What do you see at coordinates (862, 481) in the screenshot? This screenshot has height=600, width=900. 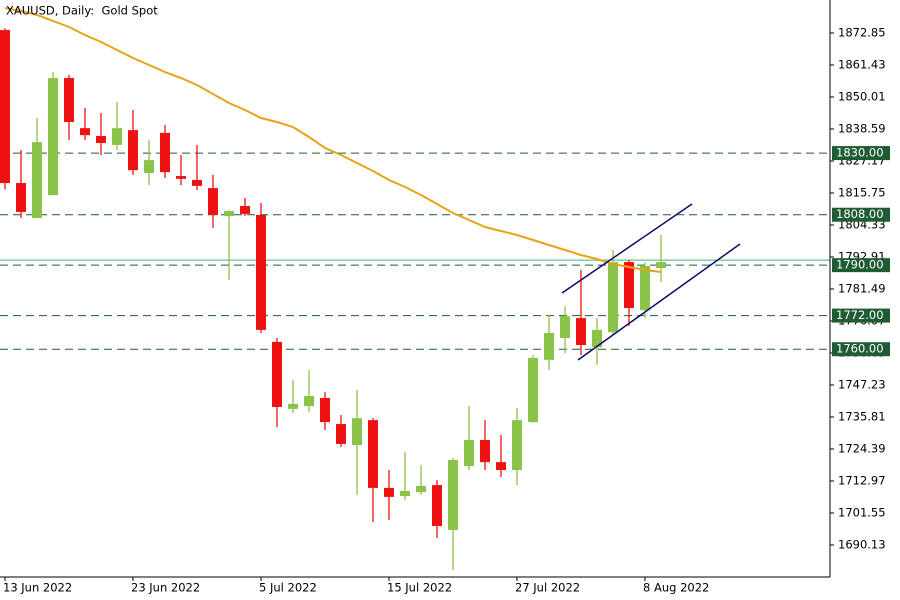 I see `y-tick-label: 1712.97` at bounding box center [862, 481].